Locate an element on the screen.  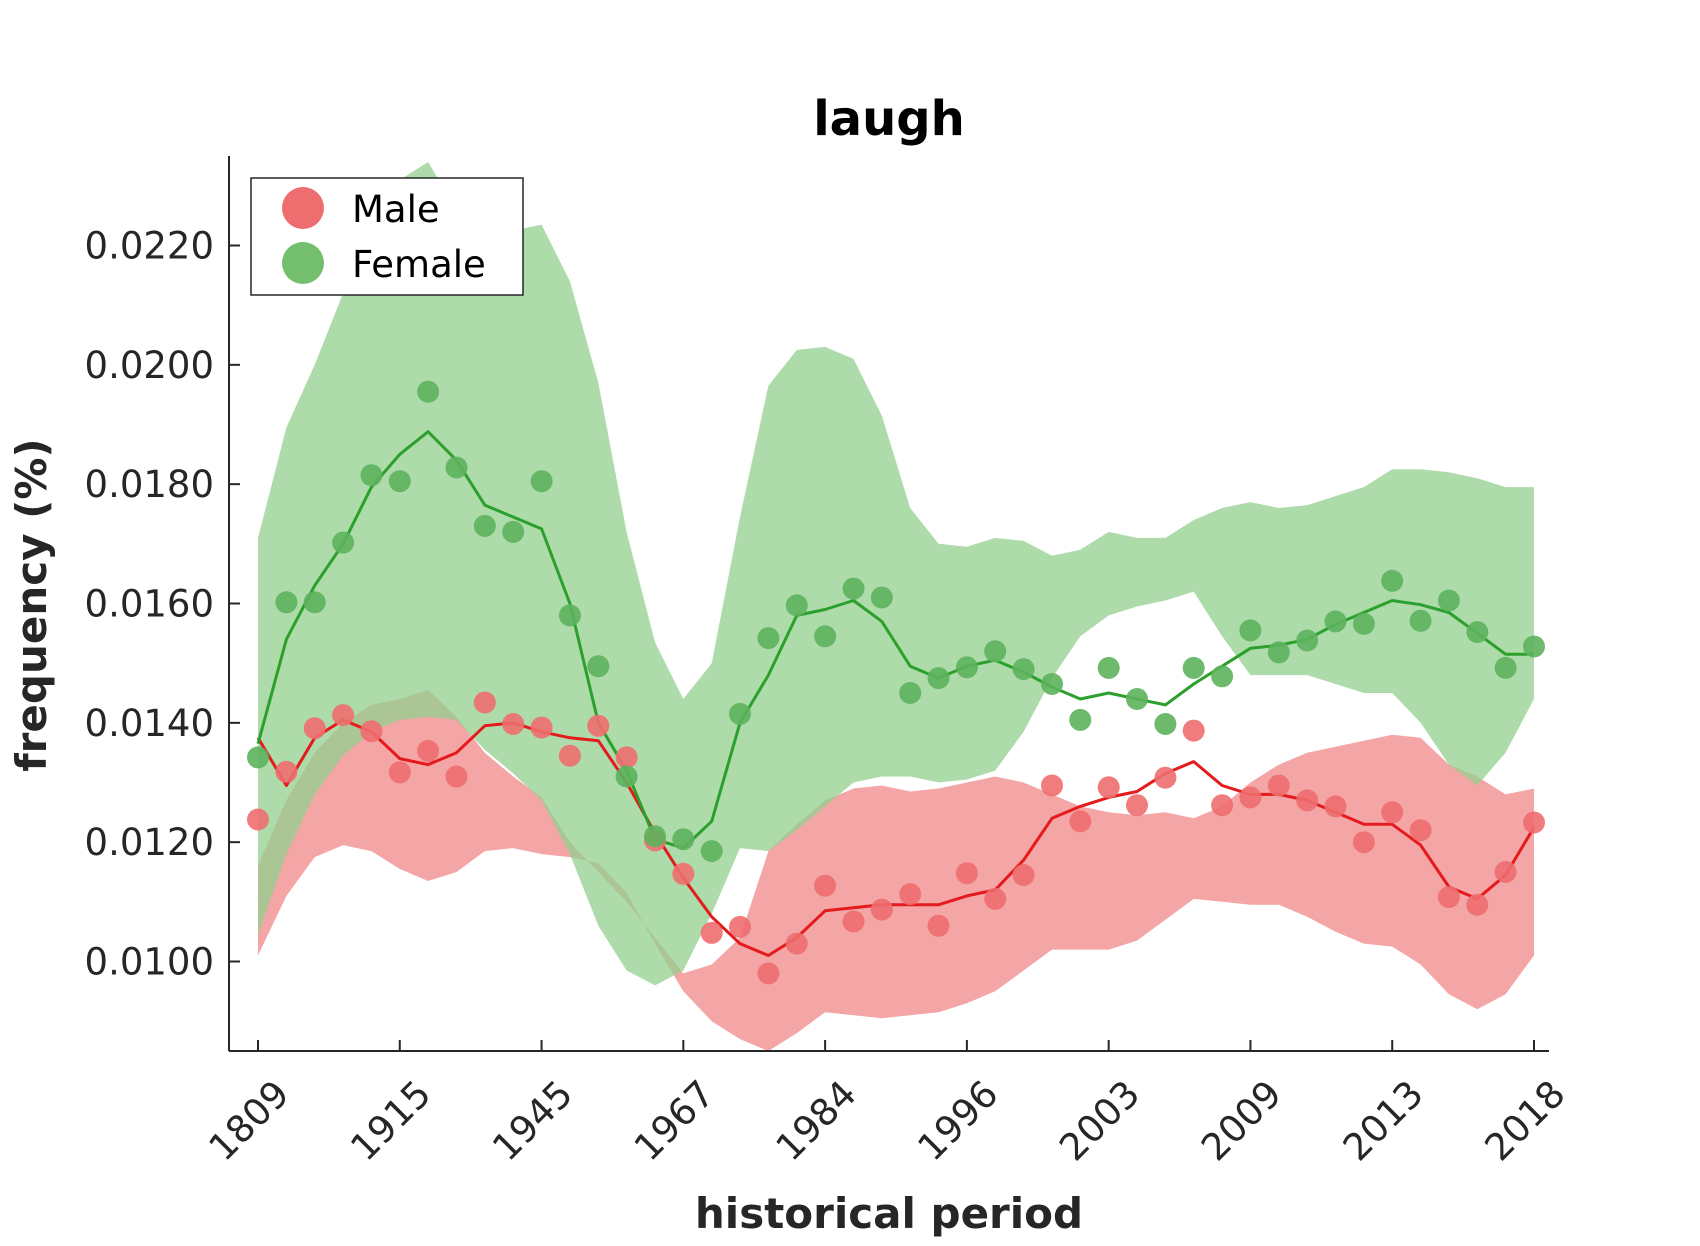
x-tick-label: 1809 is located at coordinates (249, 1120).